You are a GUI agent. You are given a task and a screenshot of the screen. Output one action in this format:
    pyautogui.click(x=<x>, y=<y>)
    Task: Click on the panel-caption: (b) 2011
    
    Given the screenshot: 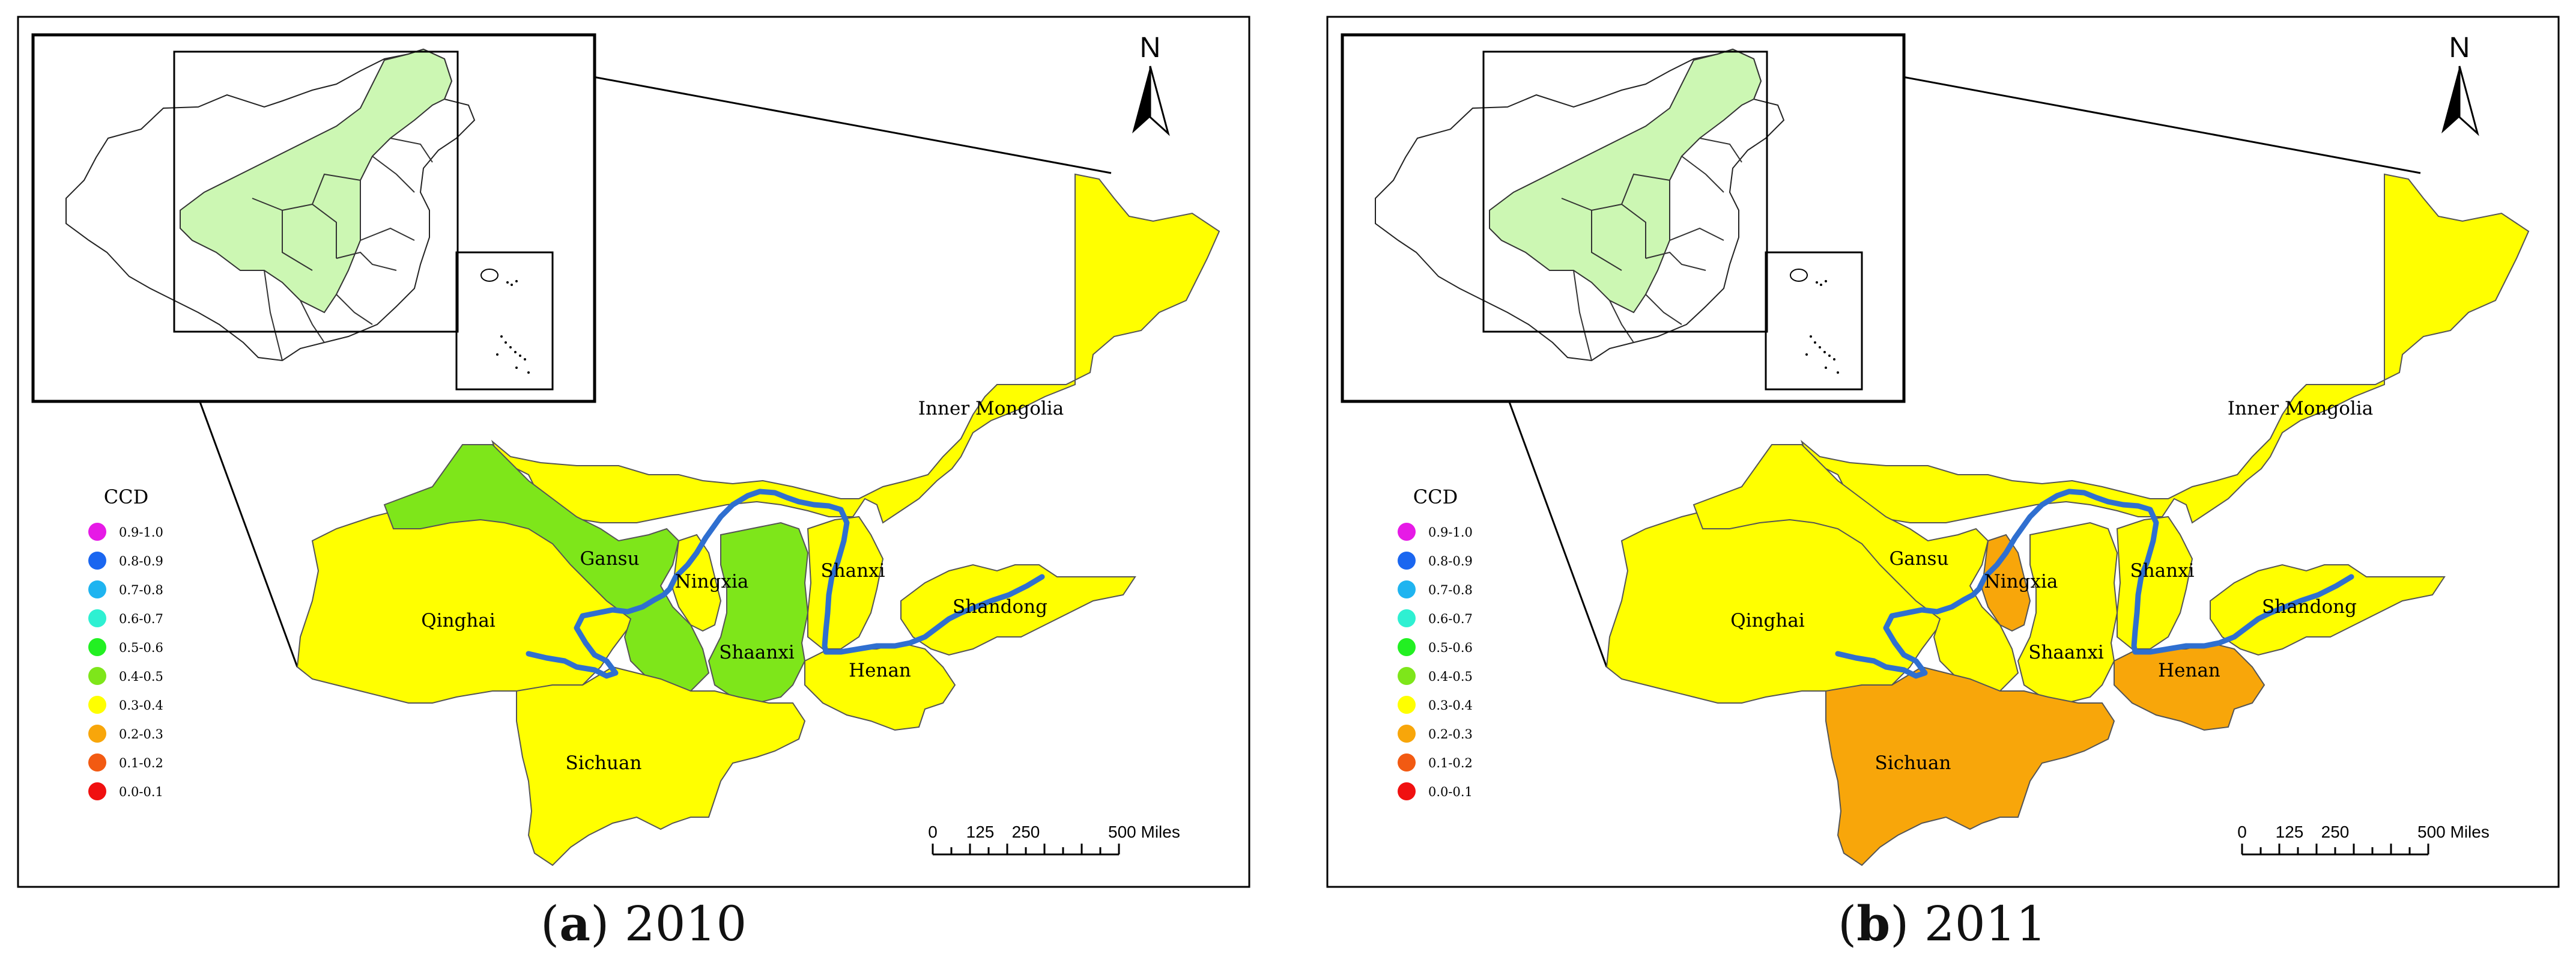 What is the action you would take?
    pyautogui.click(x=1942, y=923)
    